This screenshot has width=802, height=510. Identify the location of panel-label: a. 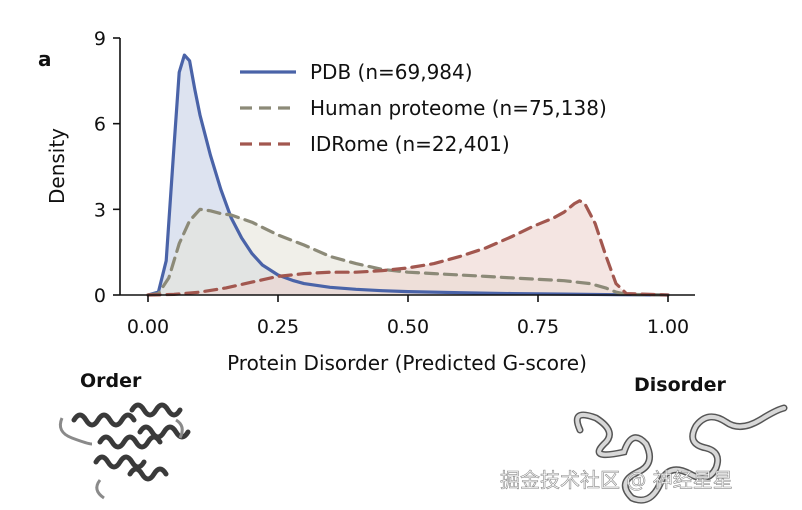
(45, 59).